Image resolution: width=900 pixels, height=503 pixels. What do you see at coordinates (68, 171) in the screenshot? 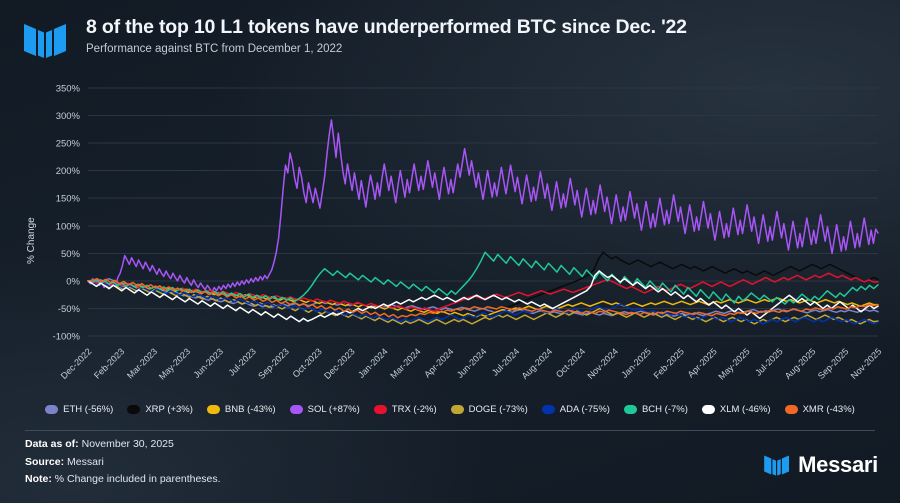
I see `y-axis-tick-label: 200%` at bounding box center [68, 171].